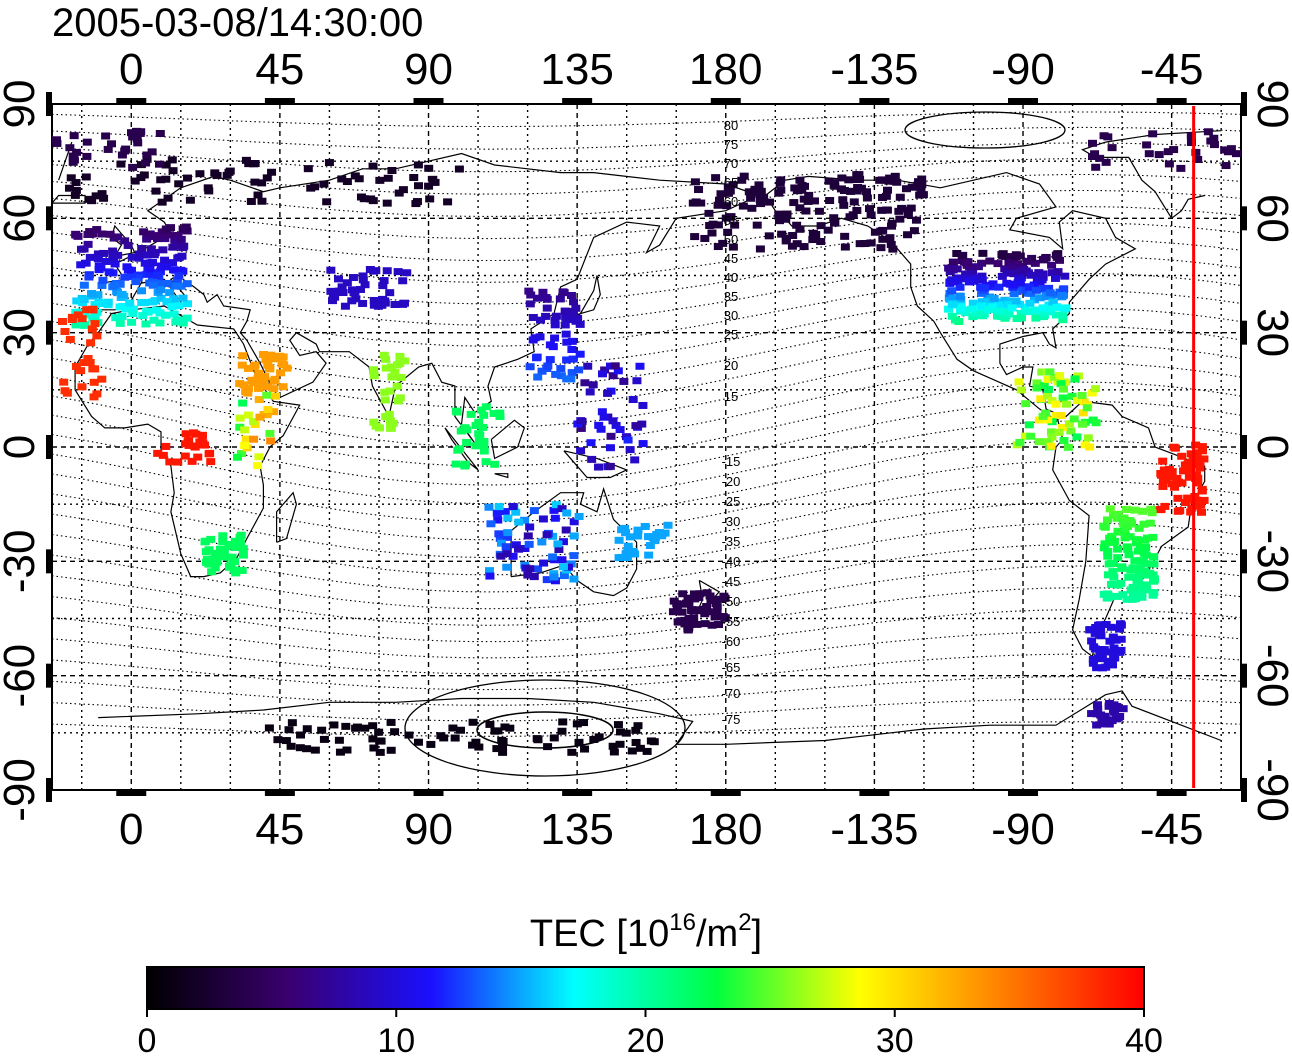 Image resolution: width=1292 pixels, height=1057 pixels. Describe the element at coordinates (731, 315) in the screenshot. I see `contour-label: 30` at that location.